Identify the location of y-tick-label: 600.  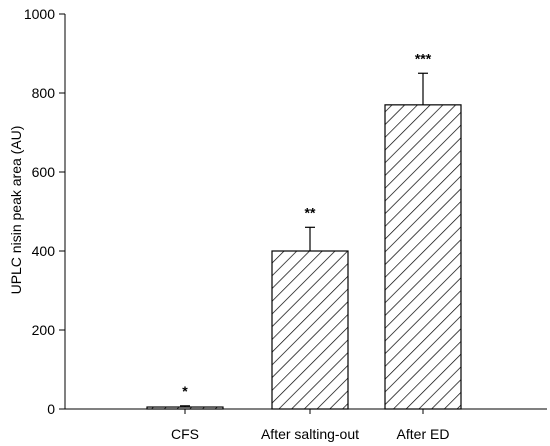
(44, 172).